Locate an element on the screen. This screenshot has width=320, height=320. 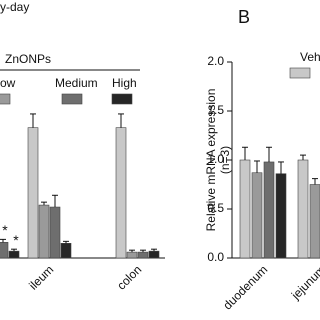
y-axis-label: Relative mRNA expression is located at coordinates (211, 160).